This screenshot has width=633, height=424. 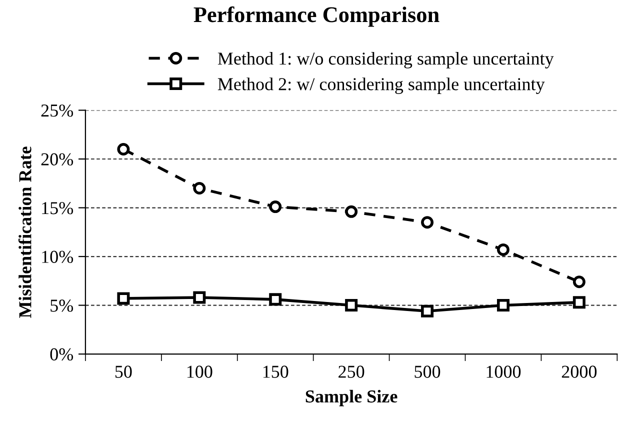 I want to click on y-tick-label: 10%, so click(x=58, y=257).